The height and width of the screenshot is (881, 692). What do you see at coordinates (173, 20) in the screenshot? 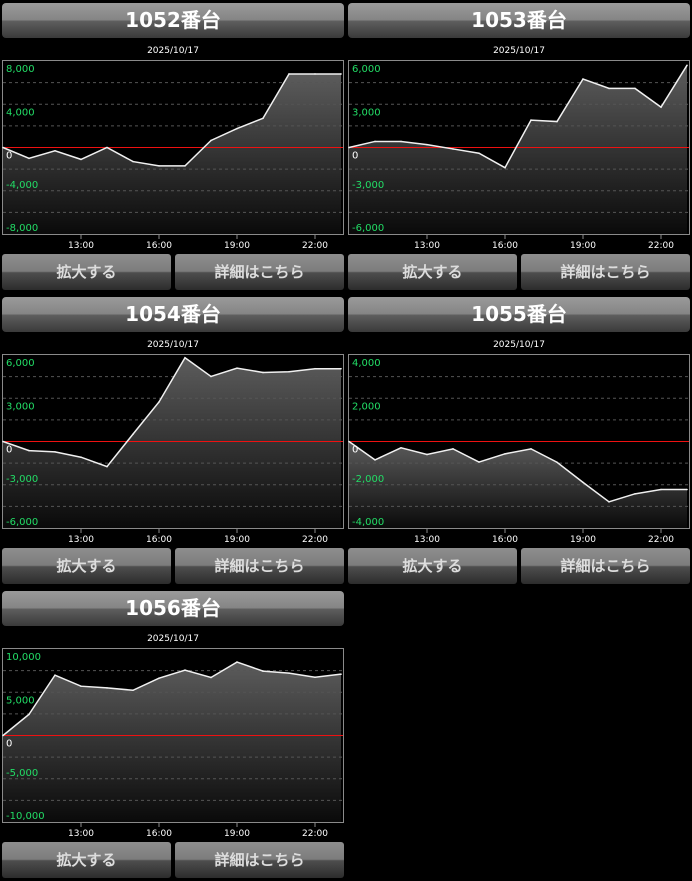
I see `machine-title: 1052番台` at bounding box center [173, 20].